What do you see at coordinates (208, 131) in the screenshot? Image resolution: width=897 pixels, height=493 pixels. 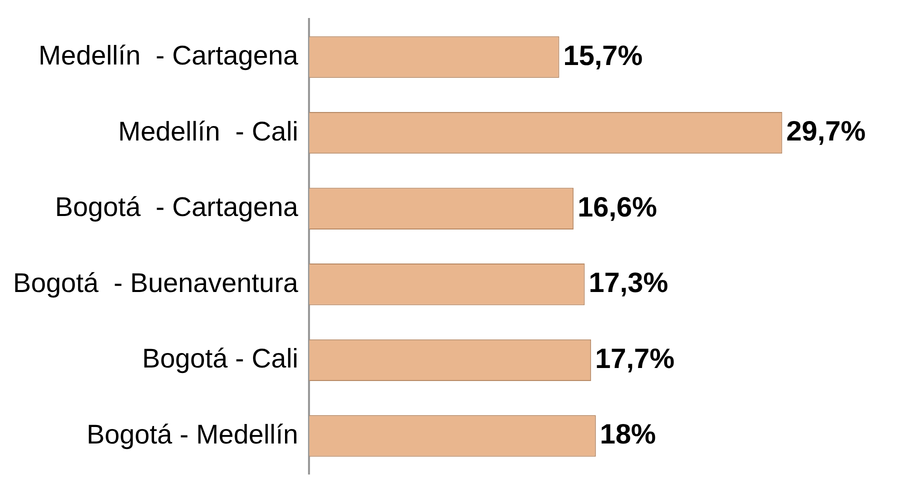 I see `y-tick-label: Medellín - Cali` at bounding box center [208, 131].